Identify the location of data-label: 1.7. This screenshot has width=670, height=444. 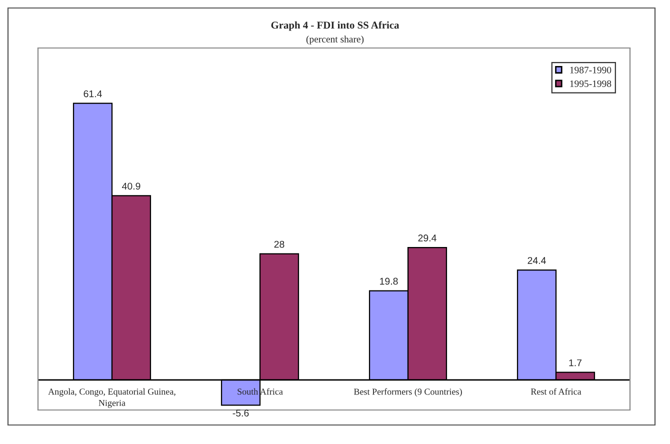
(575, 362).